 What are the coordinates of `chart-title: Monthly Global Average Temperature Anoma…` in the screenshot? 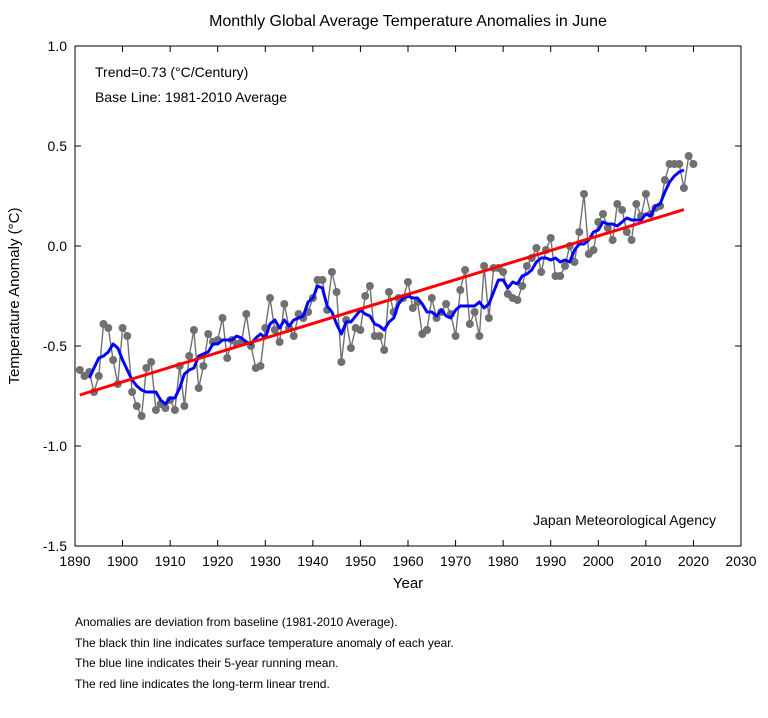 It's located at (408, 21).